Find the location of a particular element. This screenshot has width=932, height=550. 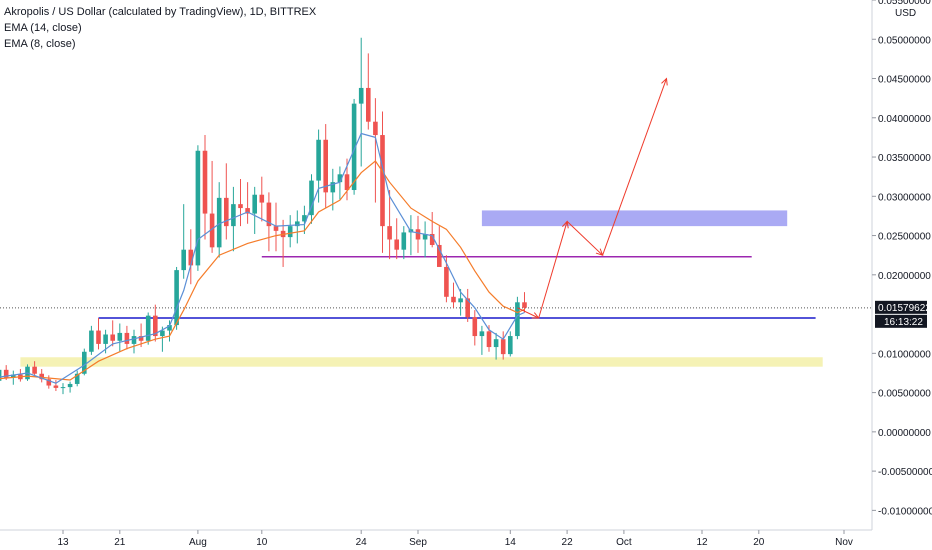

y-tick-label: 0.00000000 is located at coordinates (904, 433).